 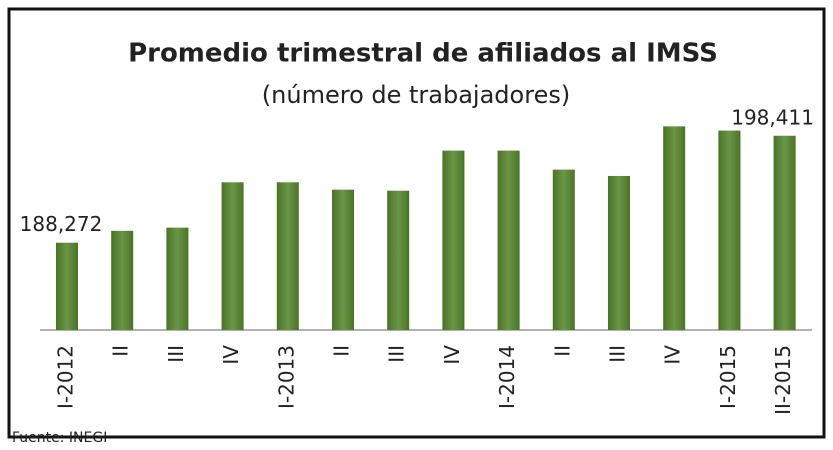 I want to click on chart-subtitle: (número de trabajadores), so click(x=416, y=95).